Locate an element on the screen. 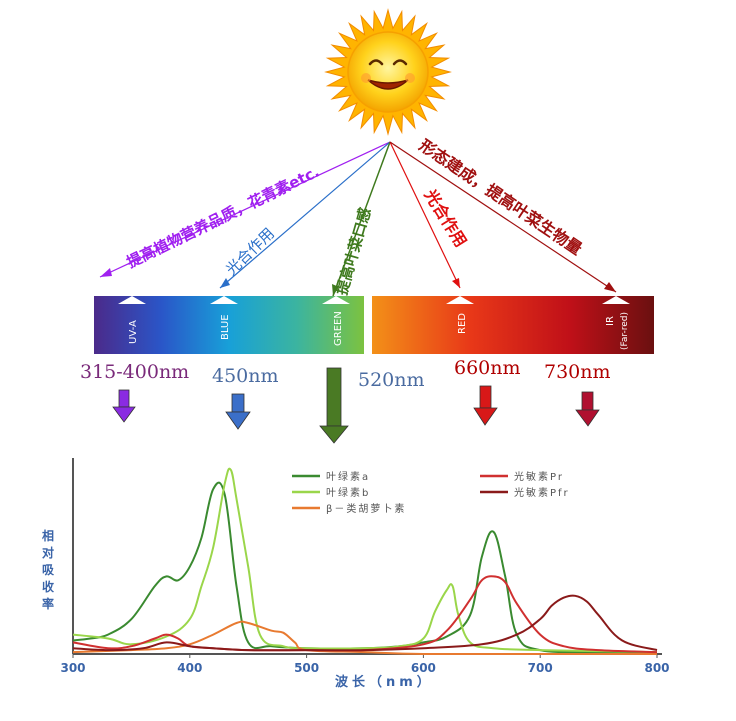 The height and width of the screenshot is (721, 736). wavelength-label-ir: 730nm is located at coordinates (577, 372).